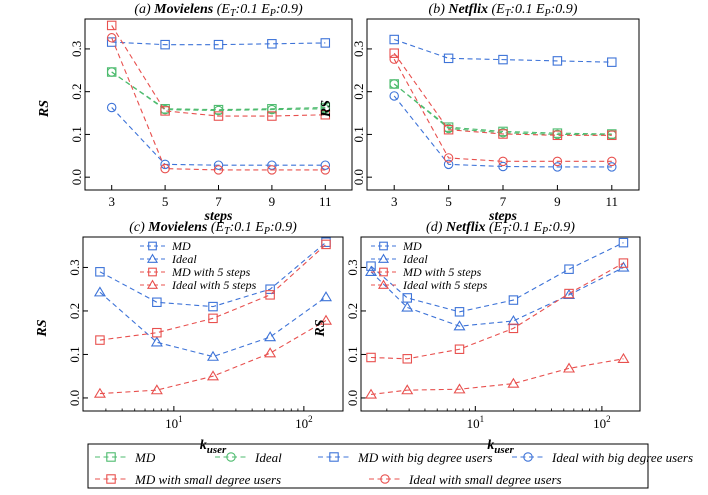 The image size is (708, 495). I want to click on x-tick-base: 10, so click(473, 423).